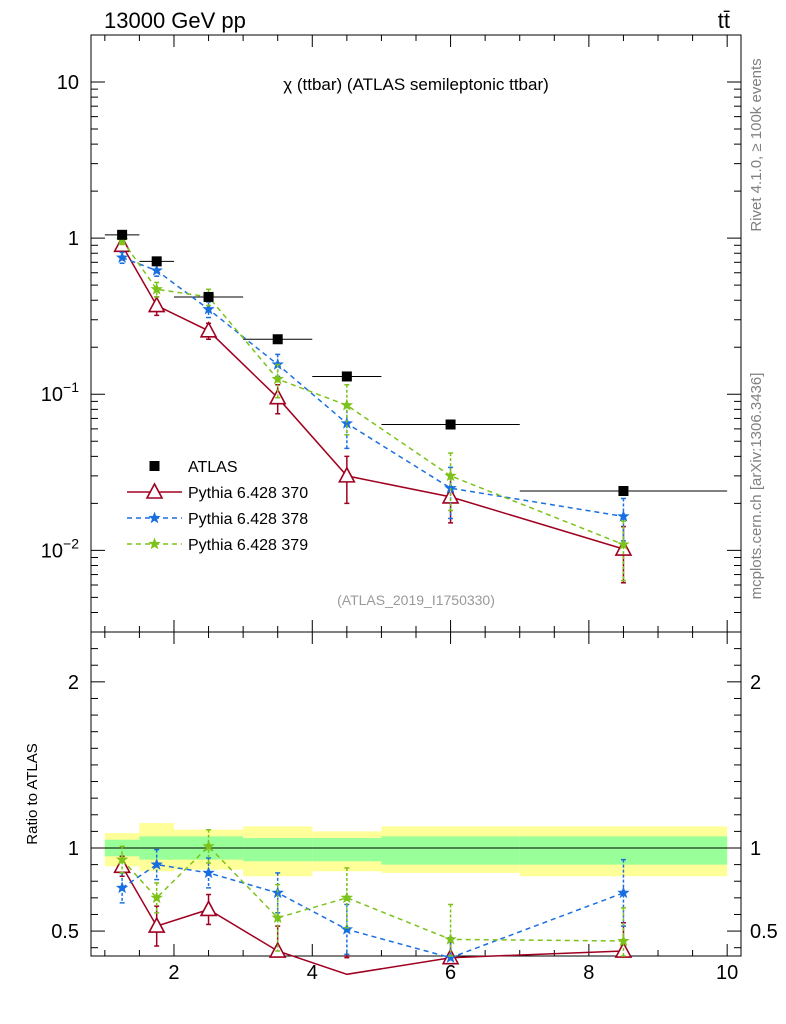 Image resolution: width=786 pixels, height=1024 pixels. I want to click on rivet-version-label: Rivet 4.1.0, ≥ 100k events, so click(756, 144).